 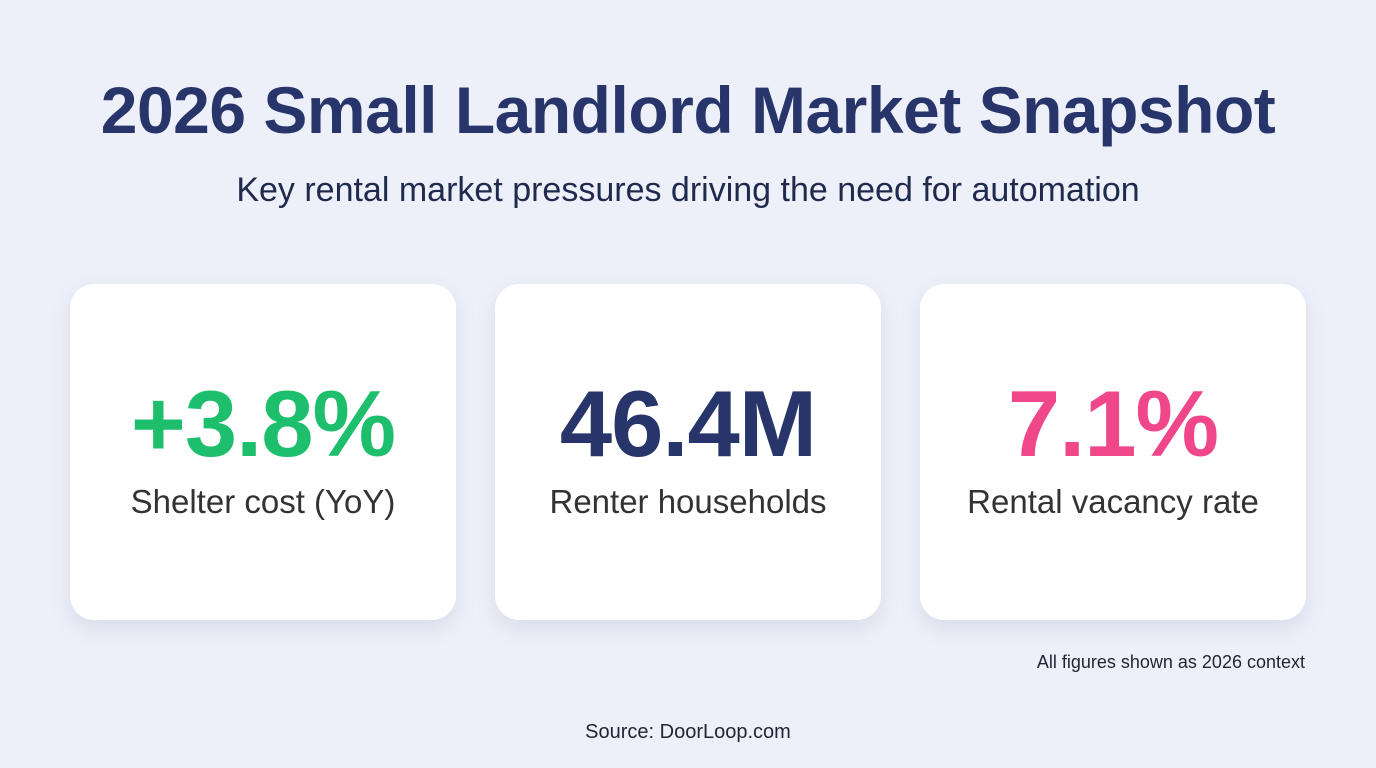 What do you see at coordinates (263, 501) in the screenshot?
I see `stat-label: Shelter cost (YoY)` at bounding box center [263, 501].